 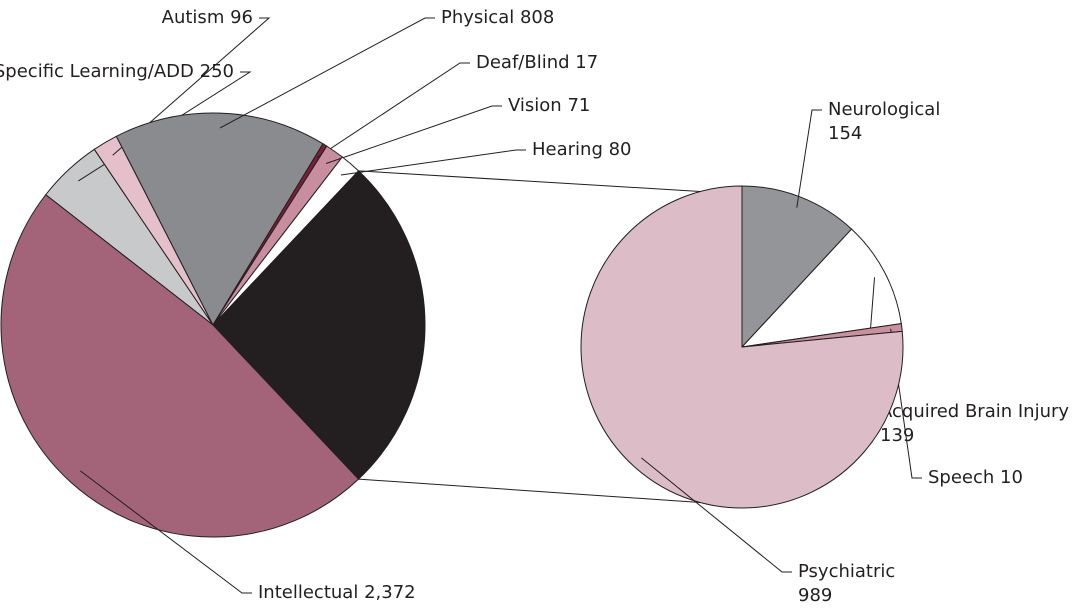 I want to click on slice-label: Physical 808, so click(x=497, y=17).